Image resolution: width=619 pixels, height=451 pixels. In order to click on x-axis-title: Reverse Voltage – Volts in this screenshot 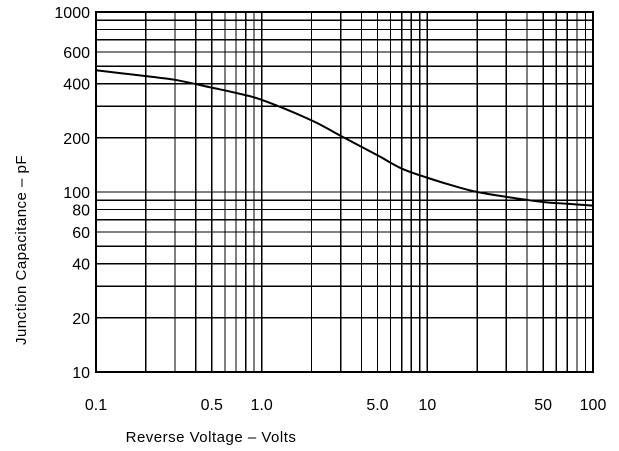, I will do `click(211, 437)`.